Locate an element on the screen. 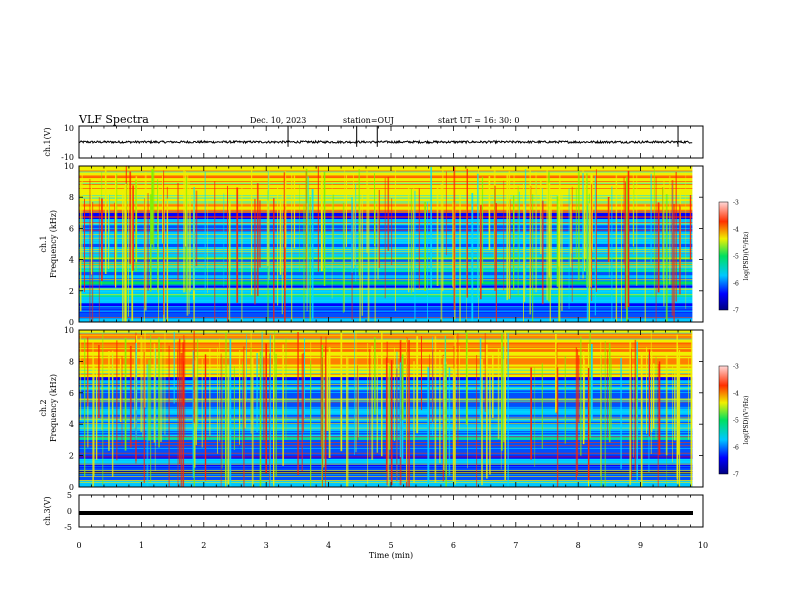  time-axis-tick-labels: 0 1 2 3 4 5 6 7 8 9 10 is located at coordinates (392, 545).